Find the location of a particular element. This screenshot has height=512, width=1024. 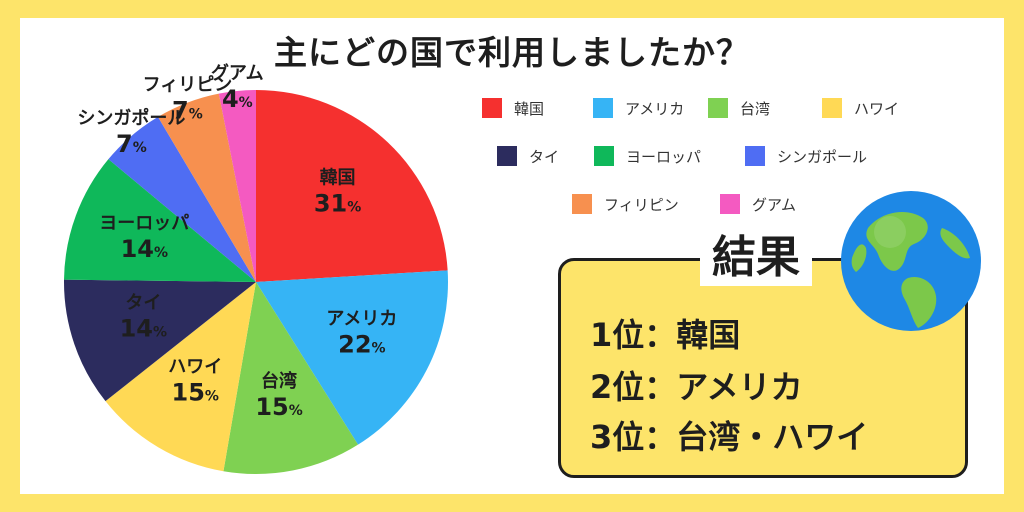

slice-value: 31% is located at coordinates (337, 203).